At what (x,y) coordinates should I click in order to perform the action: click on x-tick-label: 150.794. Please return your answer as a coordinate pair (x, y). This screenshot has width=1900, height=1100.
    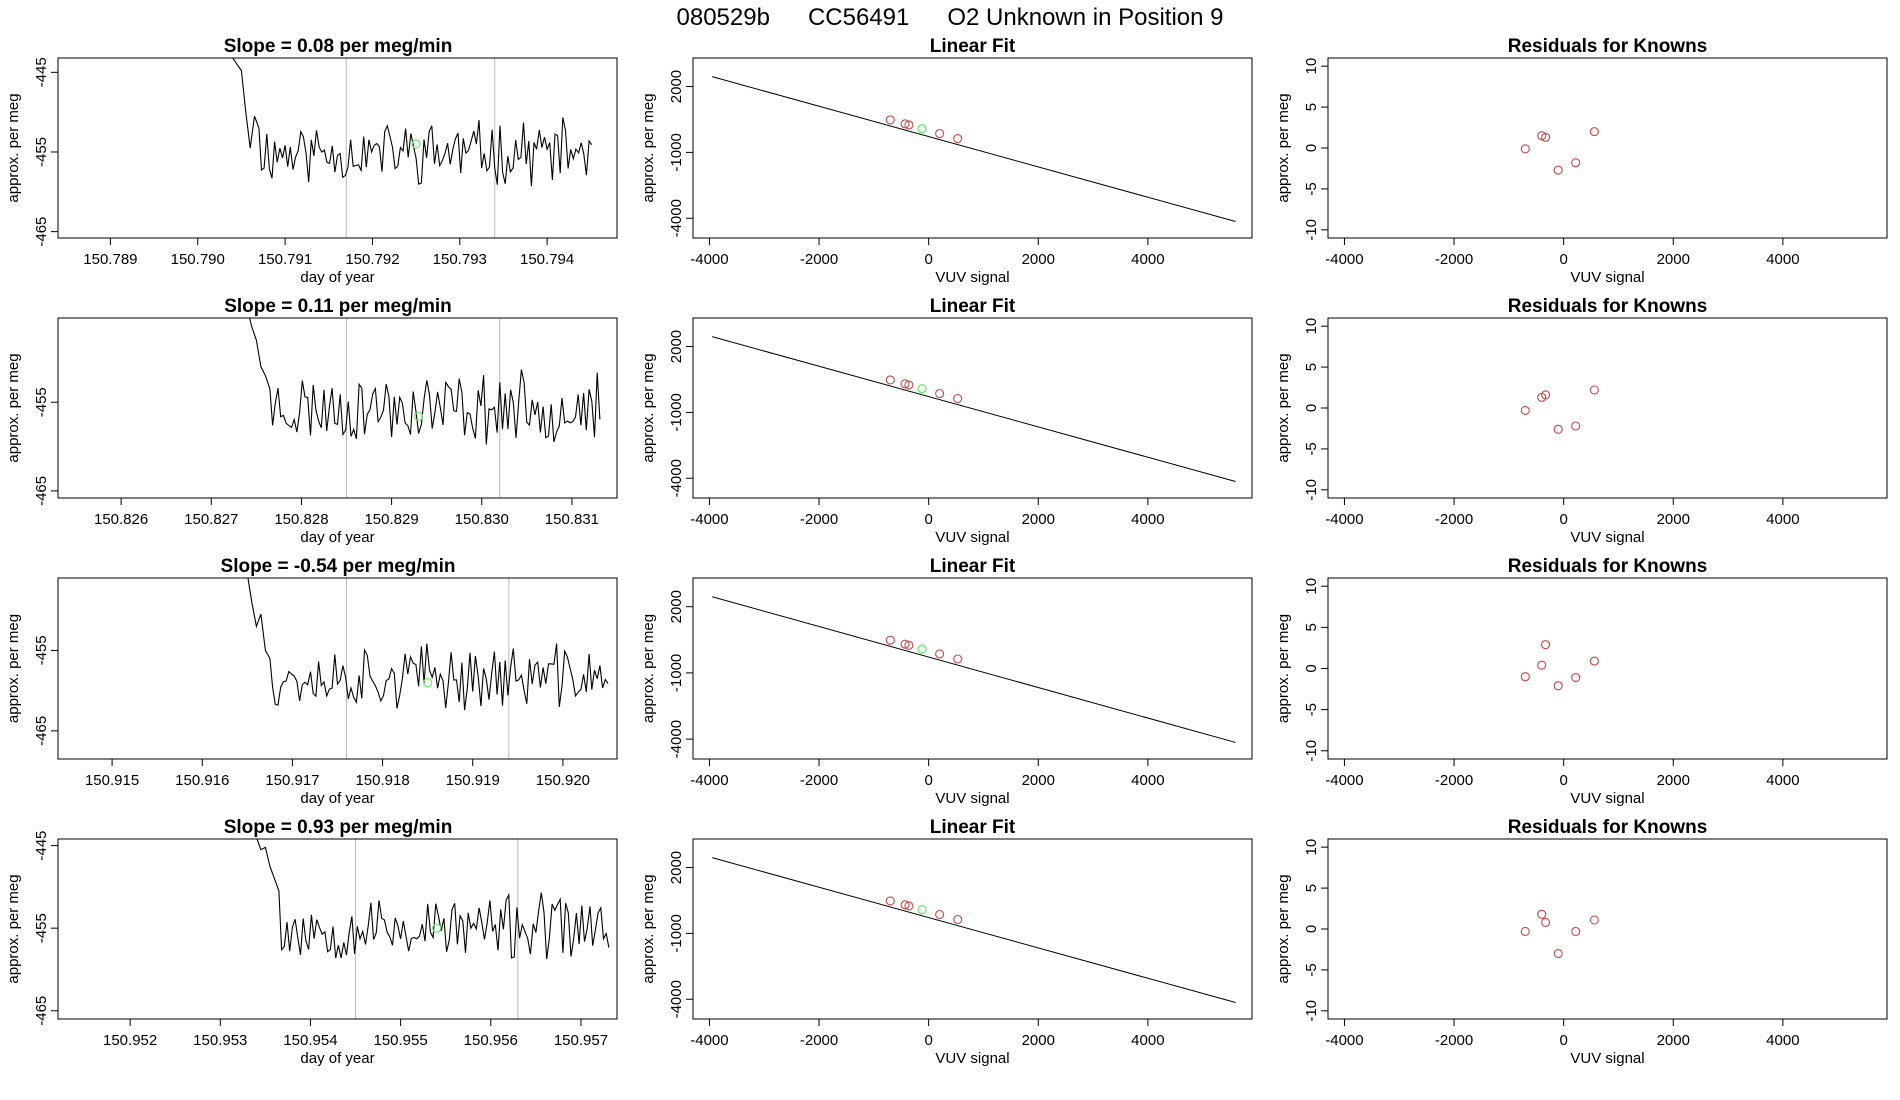
    Looking at the image, I should click on (547, 259).